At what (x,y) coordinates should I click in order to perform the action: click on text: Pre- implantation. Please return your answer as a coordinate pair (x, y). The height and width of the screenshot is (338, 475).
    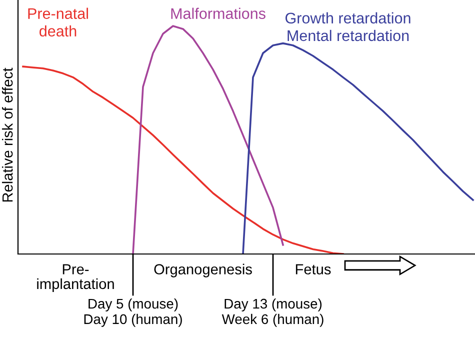
    Looking at the image, I should click on (75, 278).